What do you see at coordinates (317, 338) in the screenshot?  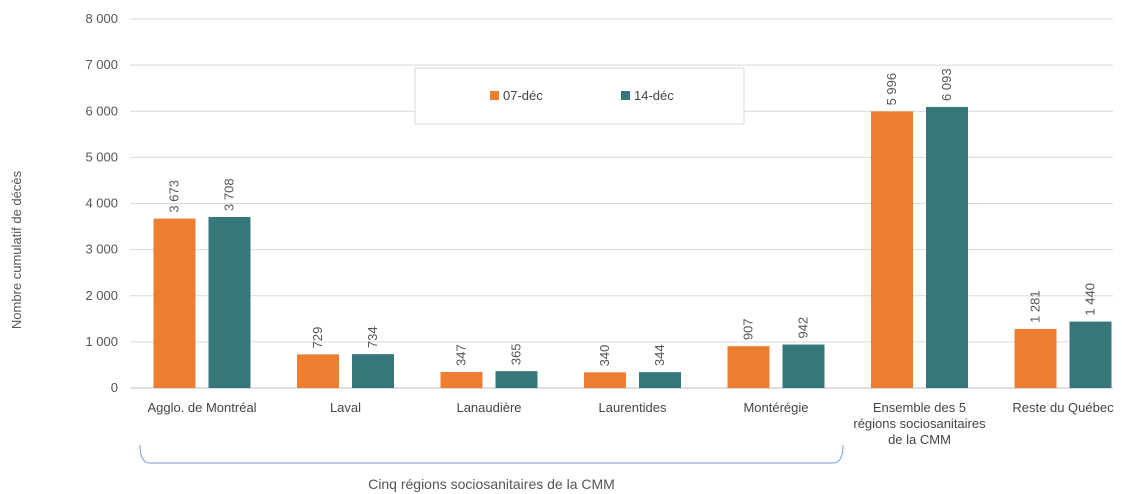 I see `data-label: 729` at bounding box center [317, 338].